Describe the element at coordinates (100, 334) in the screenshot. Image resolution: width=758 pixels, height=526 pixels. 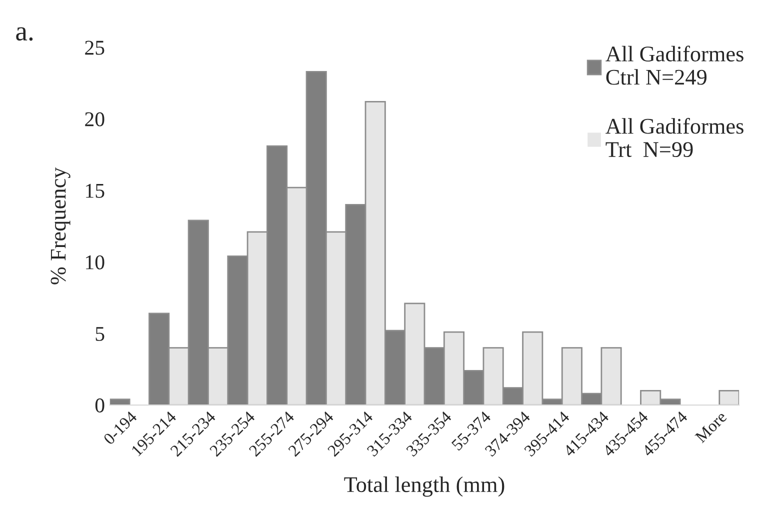
I see `y-tick-label: 5` at that location.